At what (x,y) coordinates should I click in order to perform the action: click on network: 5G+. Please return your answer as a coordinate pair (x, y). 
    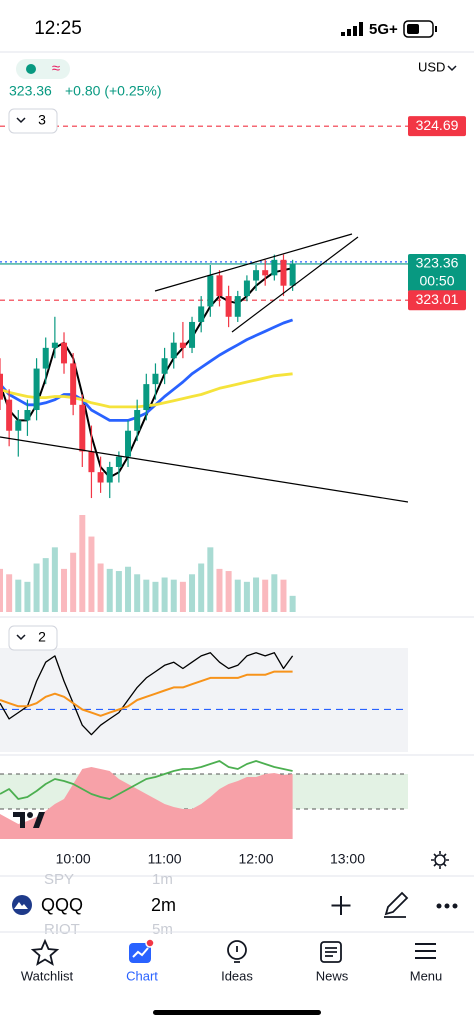
    Looking at the image, I should click on (383, 29).